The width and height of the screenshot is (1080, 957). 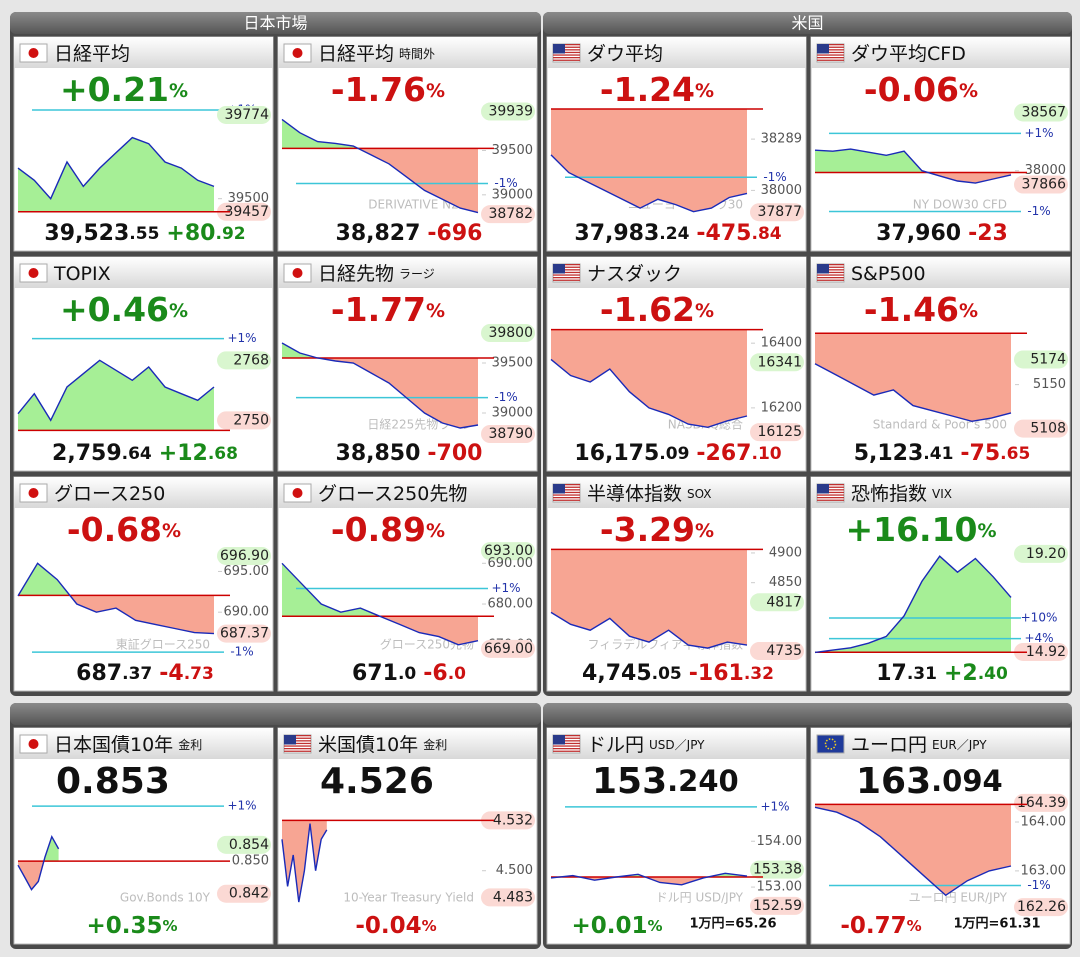 I want to click on change-pct: -1.76%, so click(x=388, y=89).